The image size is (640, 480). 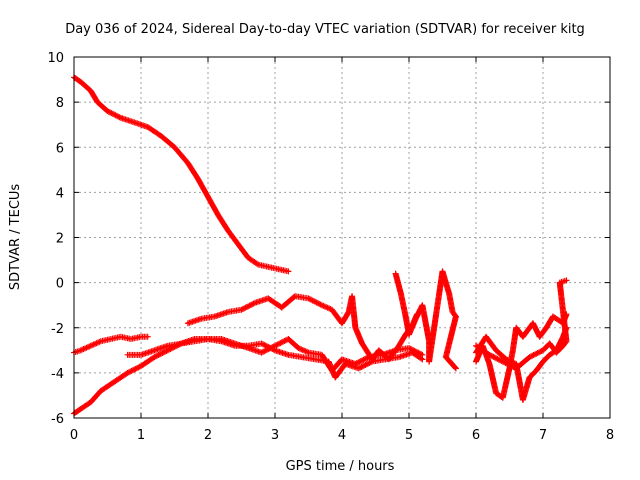 What do you see at coordinates (342, 435) in the screenshot?
I see `x-tick-label: 4` at bounding box center [342, 435].